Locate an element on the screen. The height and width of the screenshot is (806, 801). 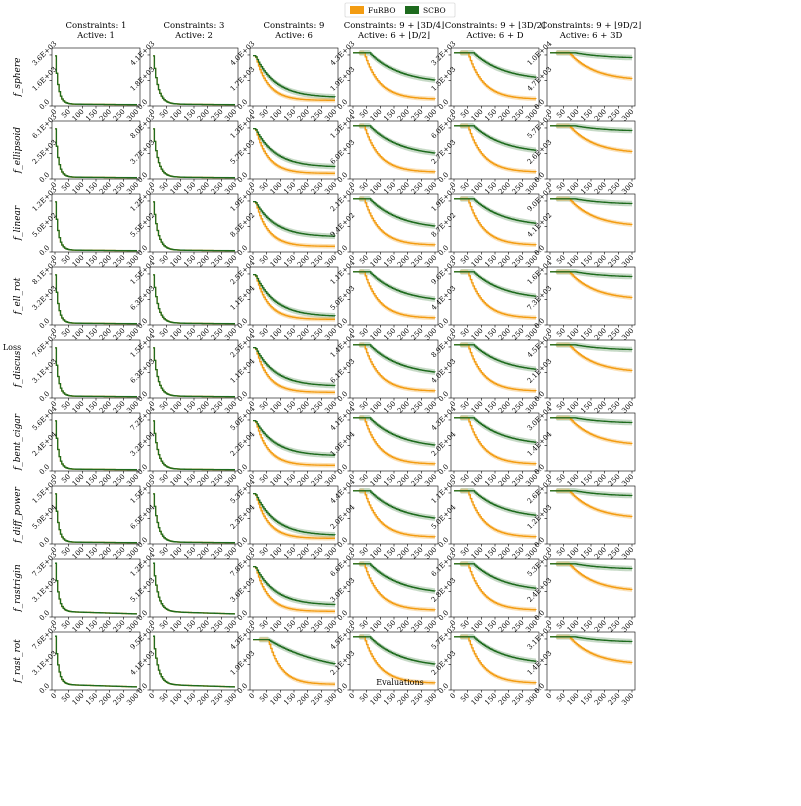
y-tick-label: 7.3E+03 is located at coordinates (45, 565).